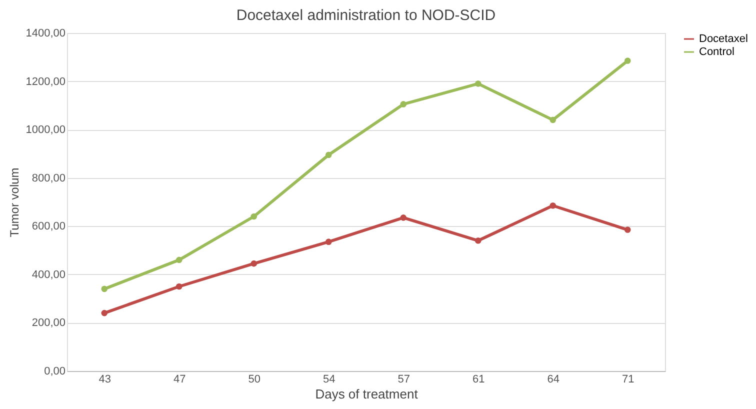 The height and width of the screenshot is (409, 756). What do you see at coordinates (404, 380) in the screenshot?
I see `x-tick-label: 57` at bounding box center [404, 380].